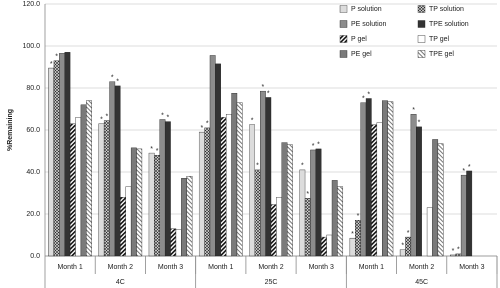 The width and height of the screenshot is (500, 288). What do you see at coordinates (421, 282) in the screenshot?
I see `group-label: 45C` at bounding box center [421, 282].